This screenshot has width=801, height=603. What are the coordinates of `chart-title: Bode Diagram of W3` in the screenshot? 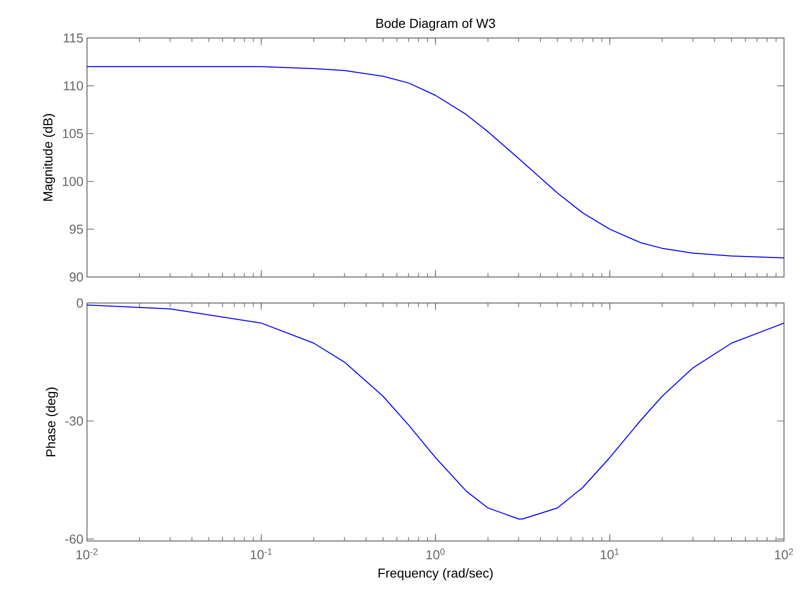 It's located at (436, 24).